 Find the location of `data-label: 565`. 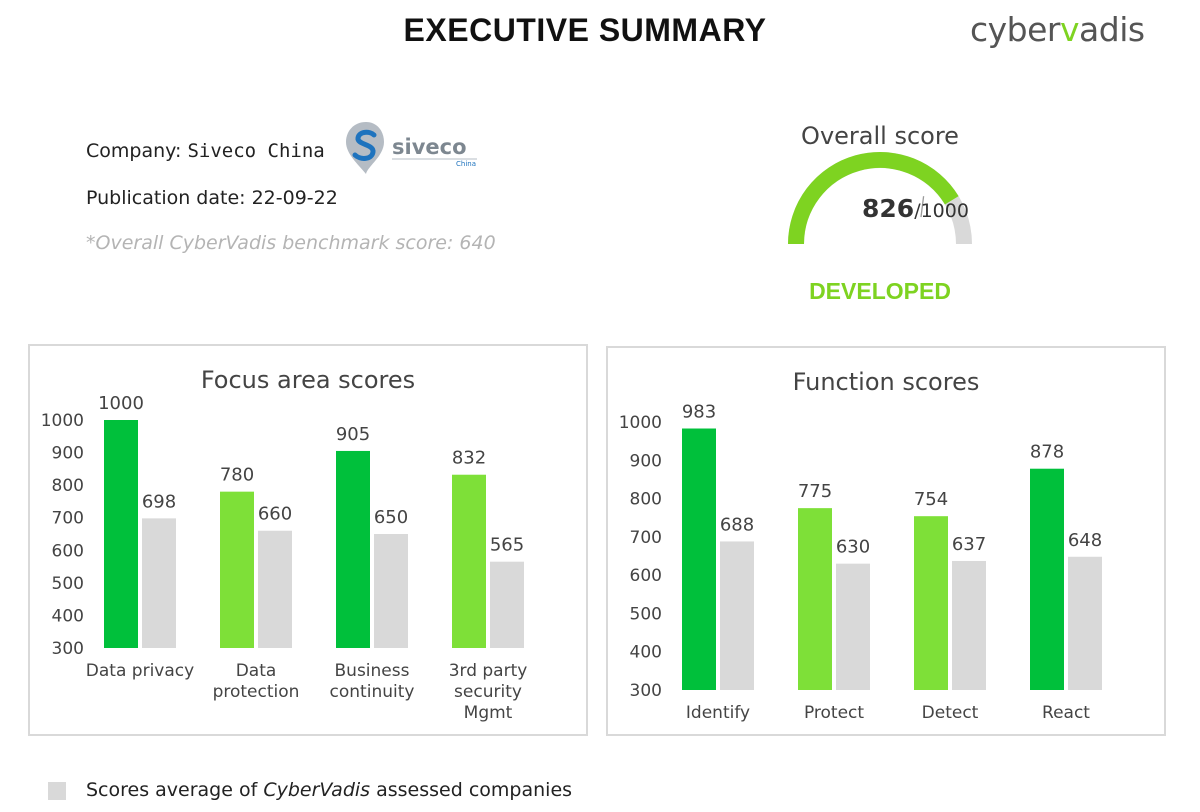

data-label: 565 is located at coordinates (507, 545).